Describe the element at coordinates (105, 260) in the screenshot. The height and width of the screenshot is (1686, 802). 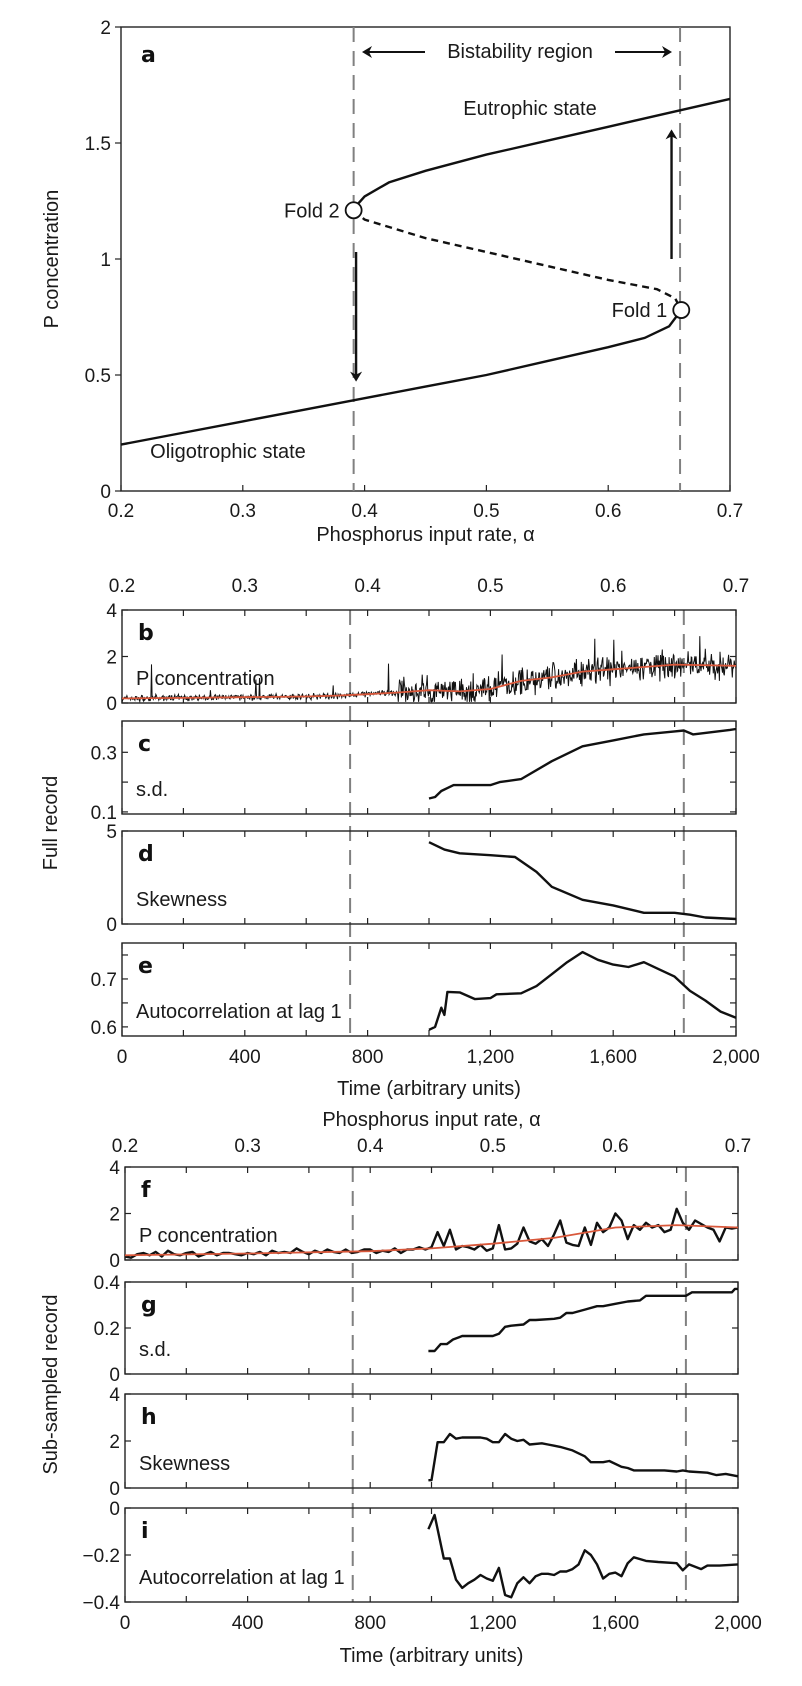
I see `y-tick-label: 1` at that location.